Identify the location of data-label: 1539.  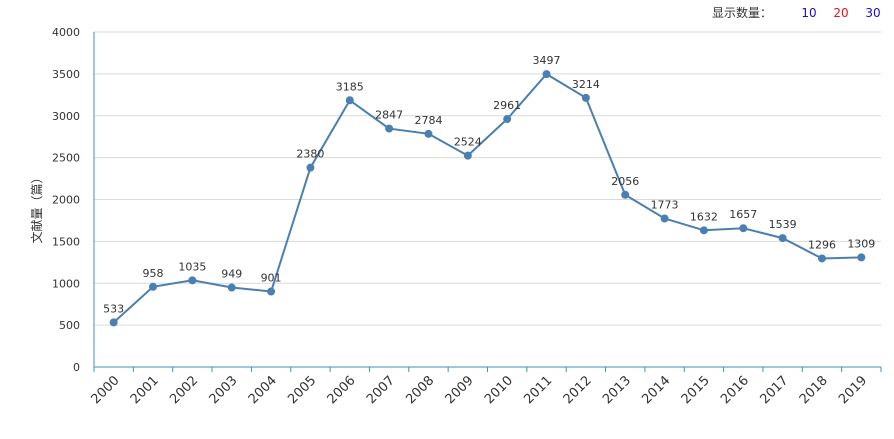
(783, 224).